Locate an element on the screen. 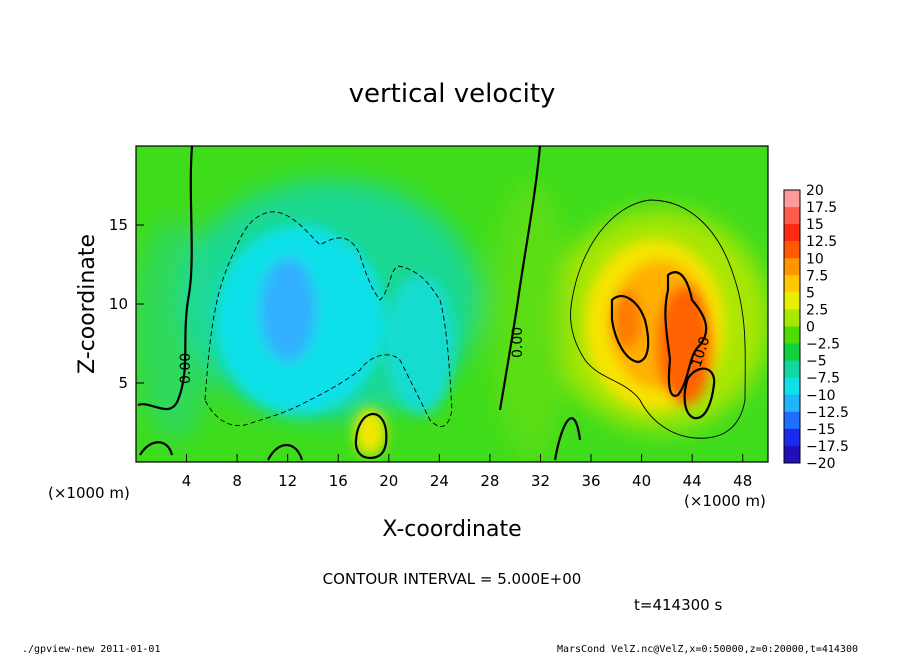 The width and height of the screenshot is (904, 654). contour-pos10-west is located at coordinates (630, 329).